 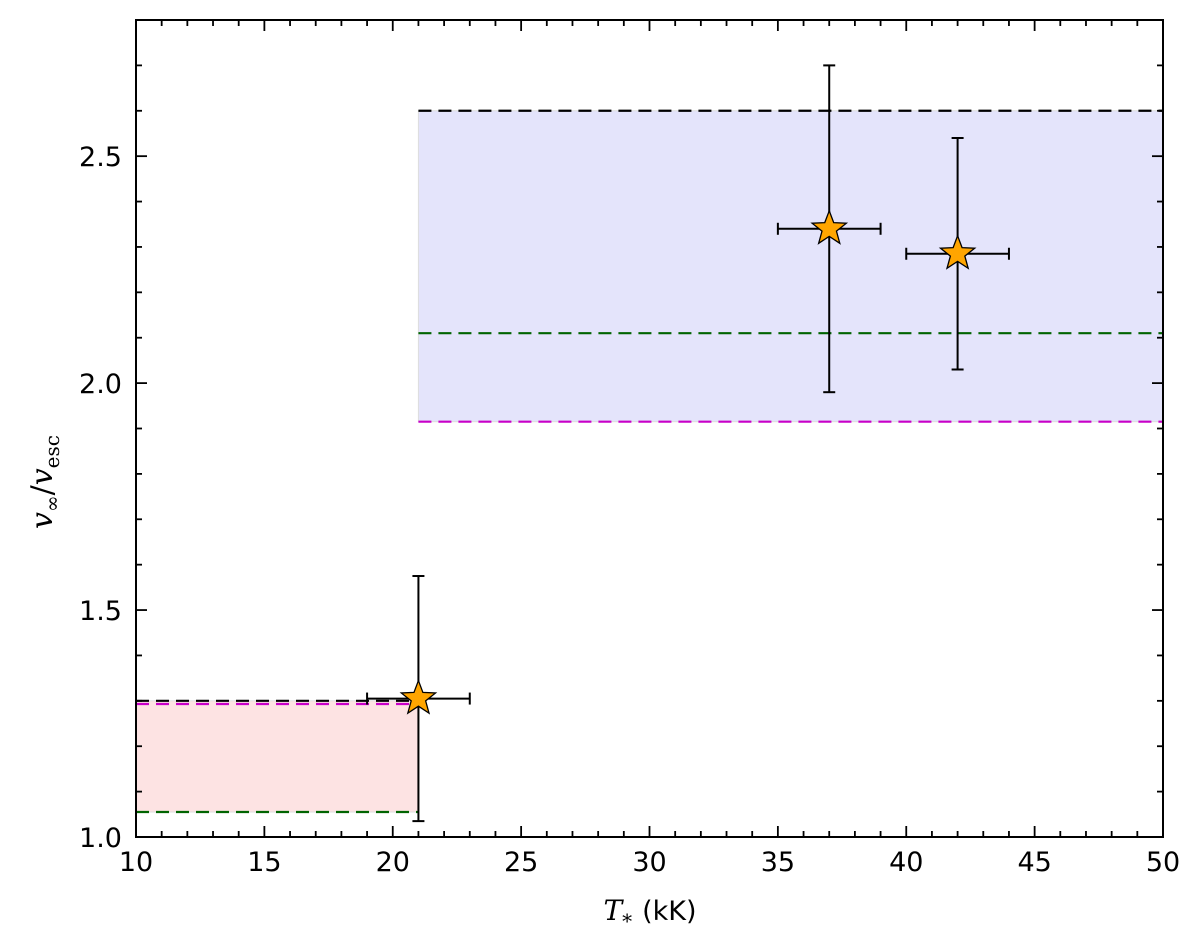 What do you see at coordinates (52, 451) in the screenshot?
I see `y-axis-denominator-subscript: esc` at bounding box center [52, 451].